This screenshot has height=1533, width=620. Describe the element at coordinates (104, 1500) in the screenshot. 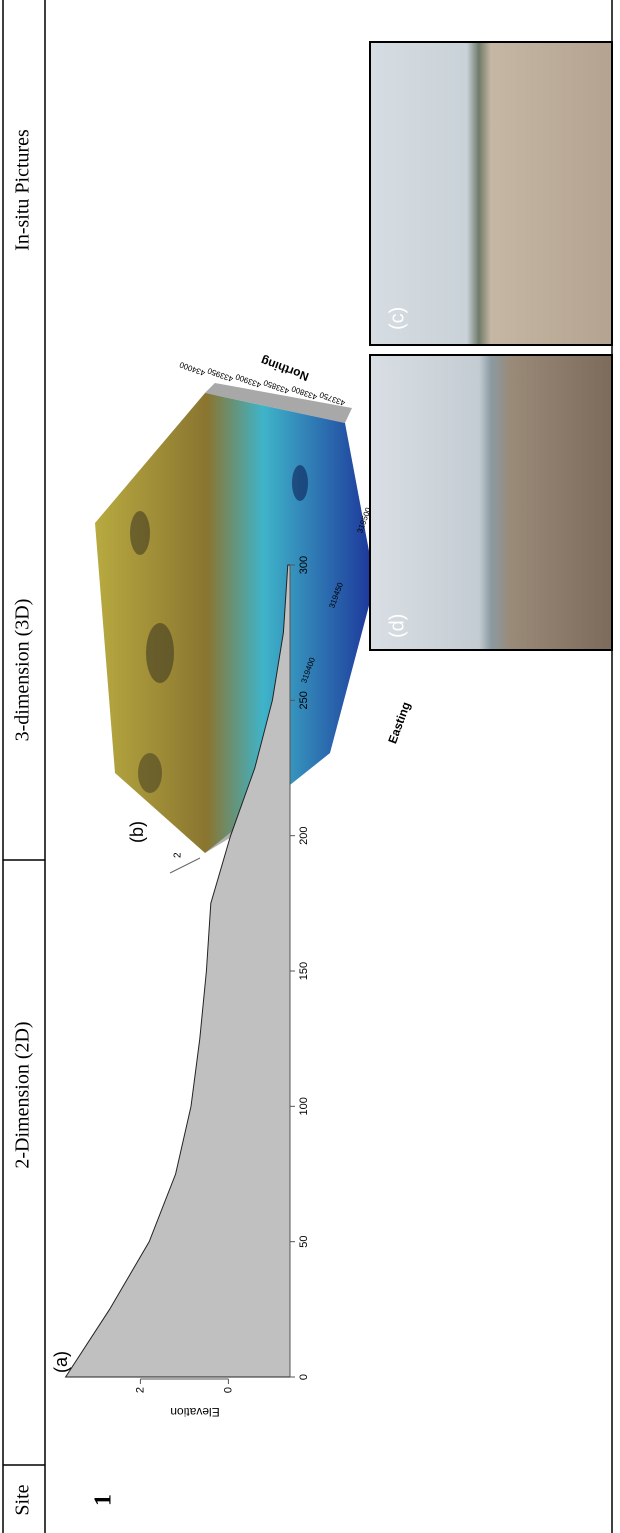

I see `site-number: 1` at that location.